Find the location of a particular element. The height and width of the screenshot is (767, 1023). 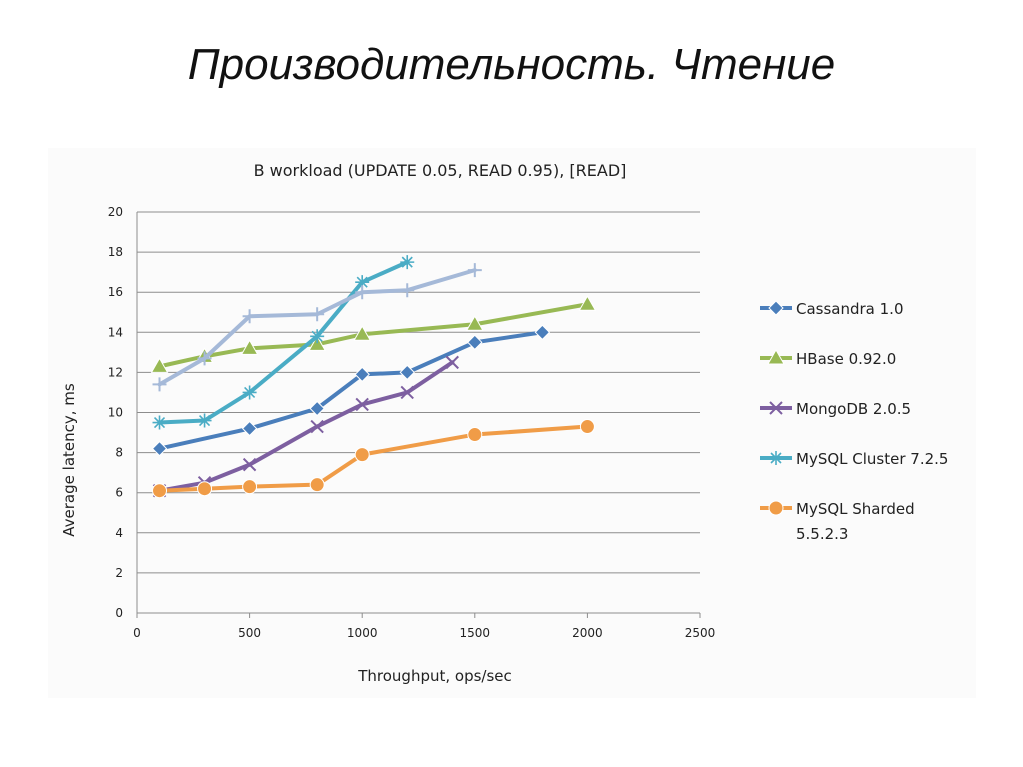

legend-item: MongoDB 2.0.5 is located at coordinates (835, 409).